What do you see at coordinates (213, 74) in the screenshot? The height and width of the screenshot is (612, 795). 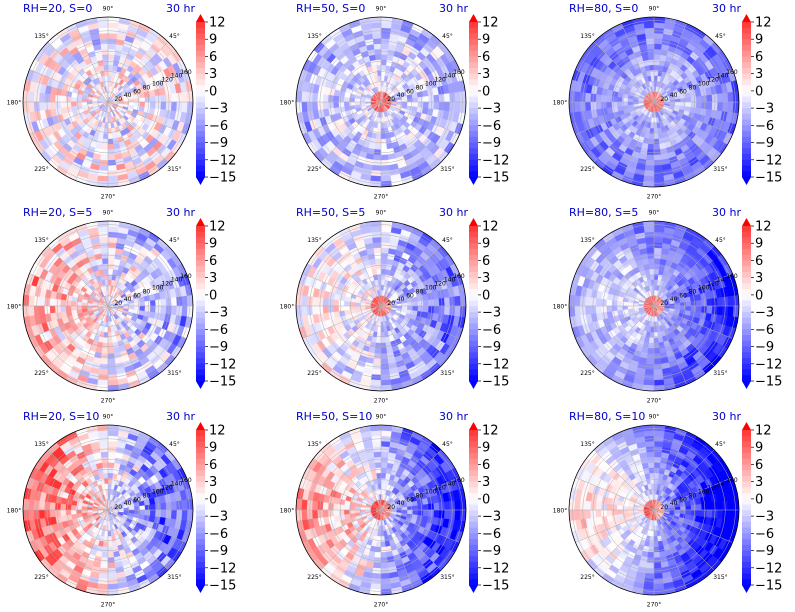 I see `colorbar-tick-label: 3` at bounding box center [213, 74].